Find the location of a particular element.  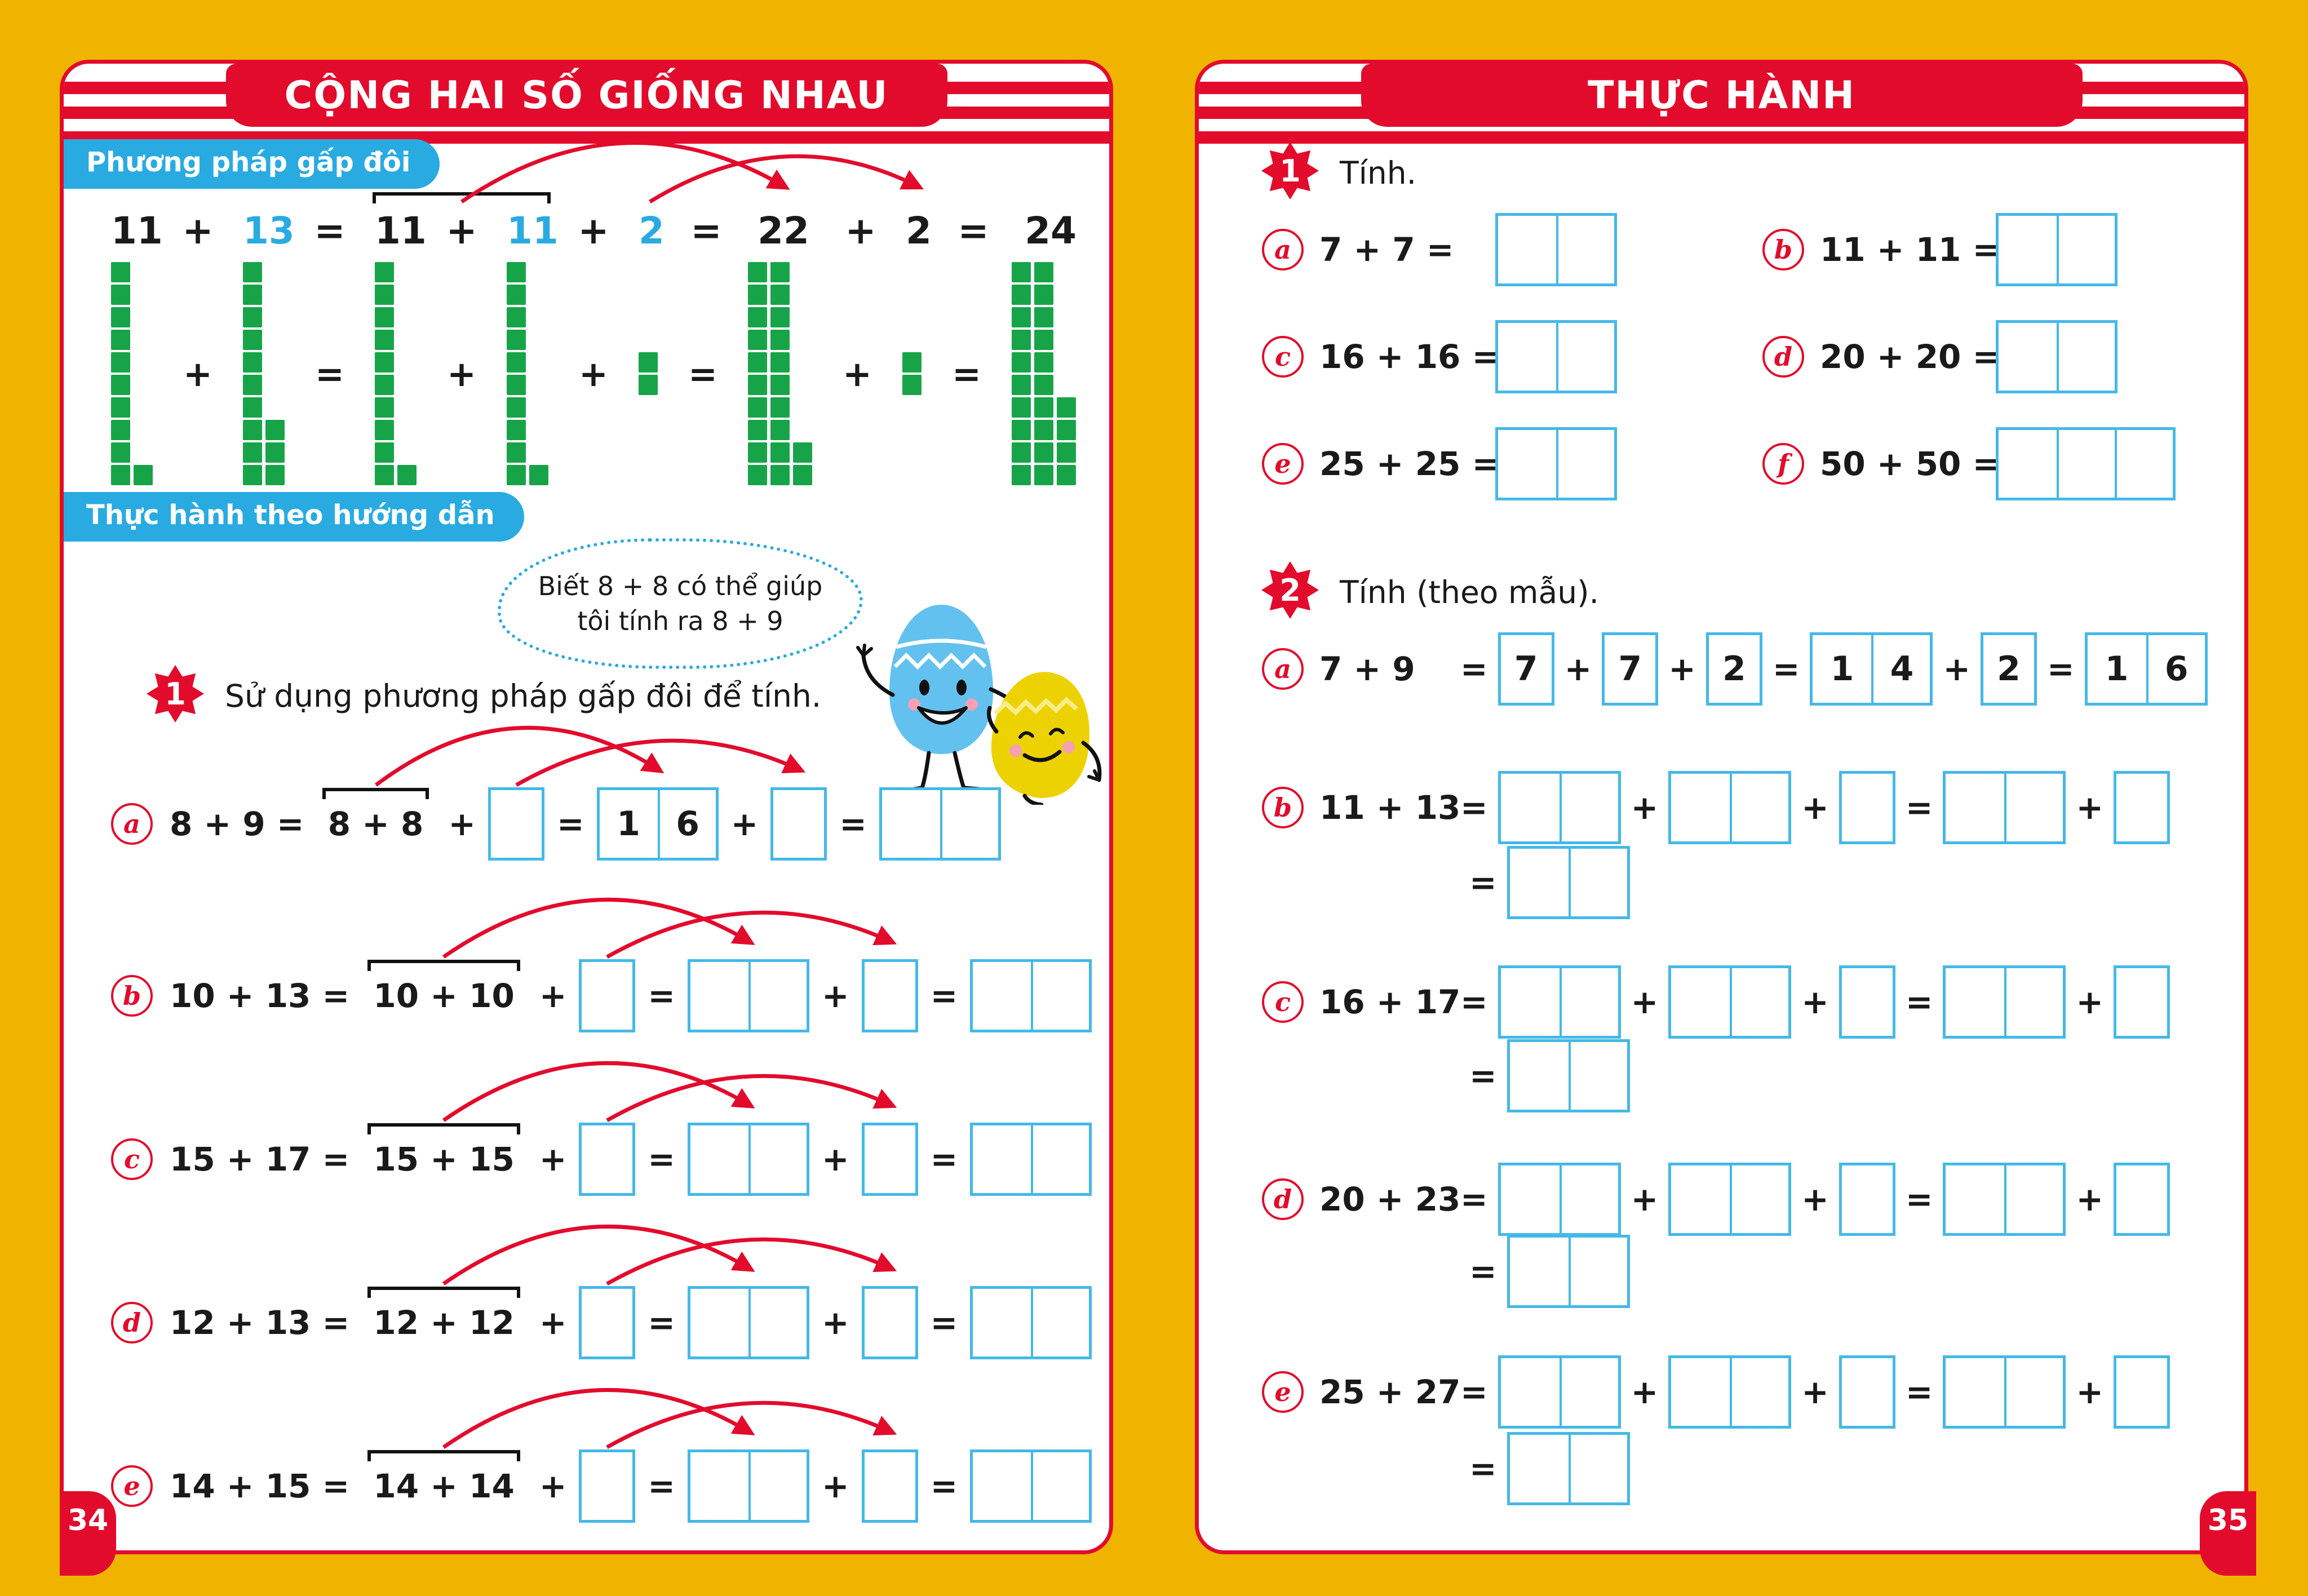

answer-cell: 4 is located at coordinates (1901, 669).